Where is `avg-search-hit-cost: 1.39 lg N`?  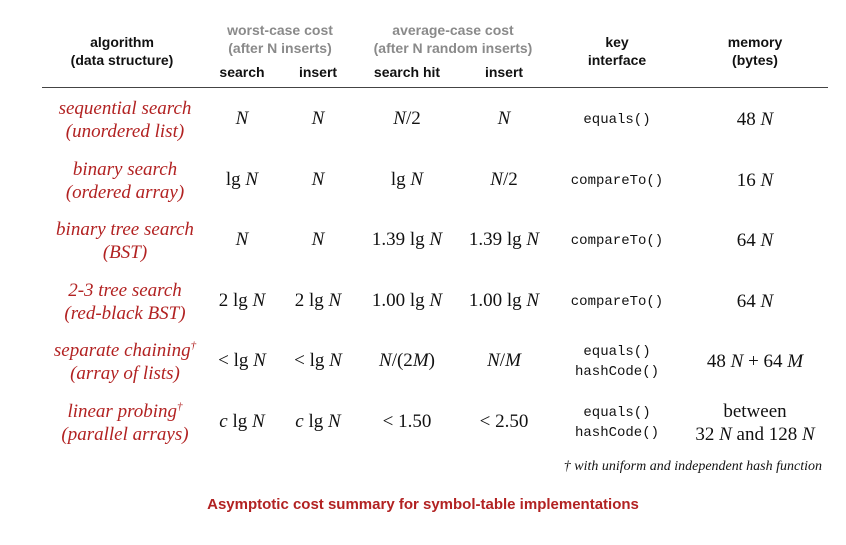 avg-search-hit-cost: 1.39 lg N is located at coordinates (407, 240).